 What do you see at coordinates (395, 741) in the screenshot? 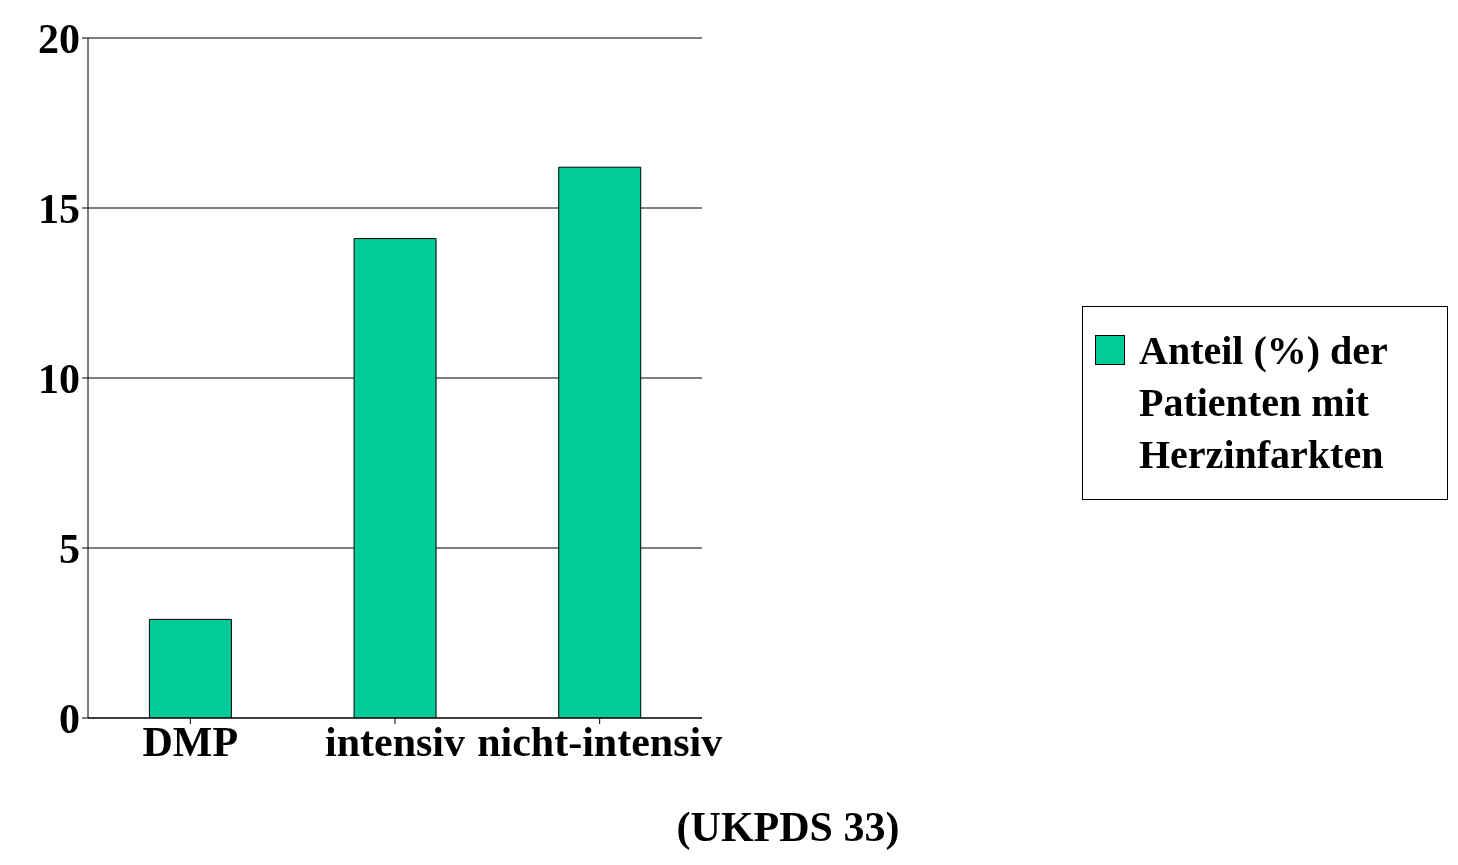
I see `x-tick-label: intensiv` at bounding box center [395, 741].